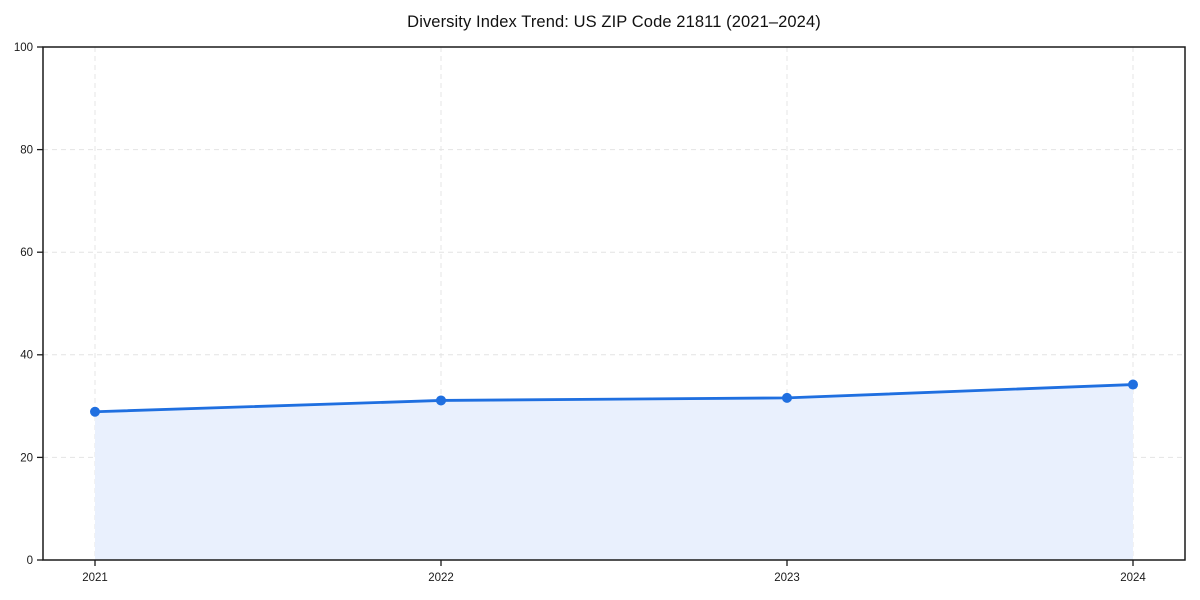  What do you see at coordinates (1133, 384) in the screenshot?
I see `data-point-2024` at bounding box center [1133, 384].